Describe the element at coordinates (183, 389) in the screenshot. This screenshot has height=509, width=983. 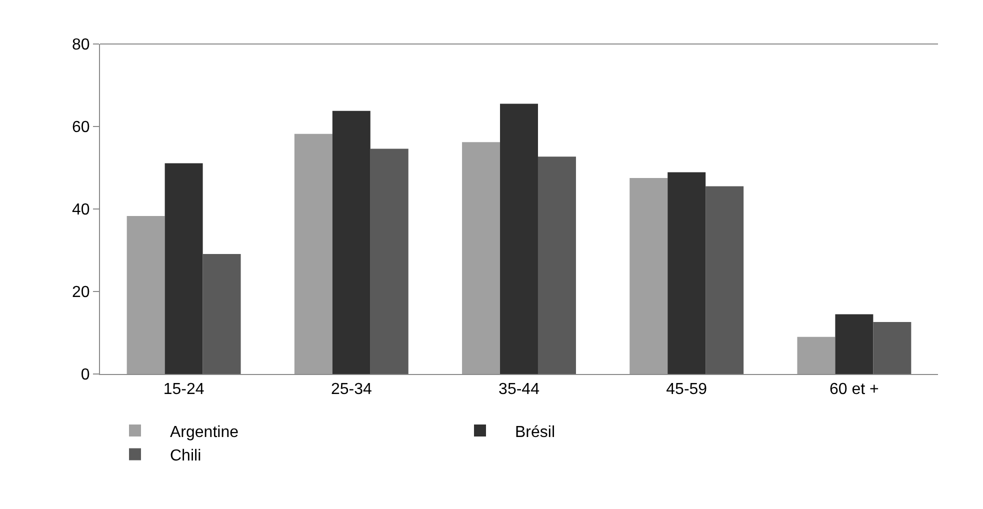
I see `x-tick-label: 15-24` at that location.